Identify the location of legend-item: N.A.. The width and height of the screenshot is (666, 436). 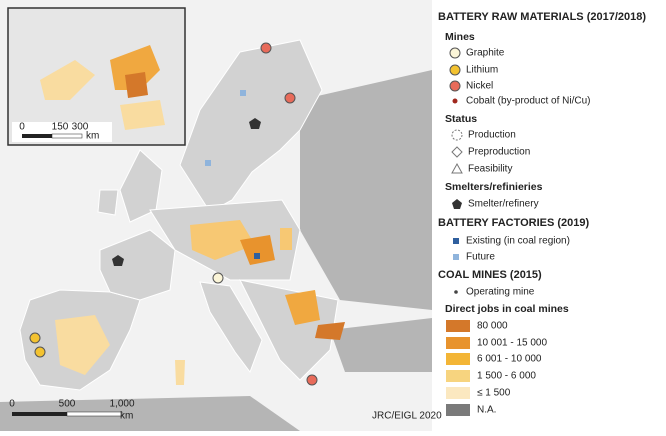
(486, 410).